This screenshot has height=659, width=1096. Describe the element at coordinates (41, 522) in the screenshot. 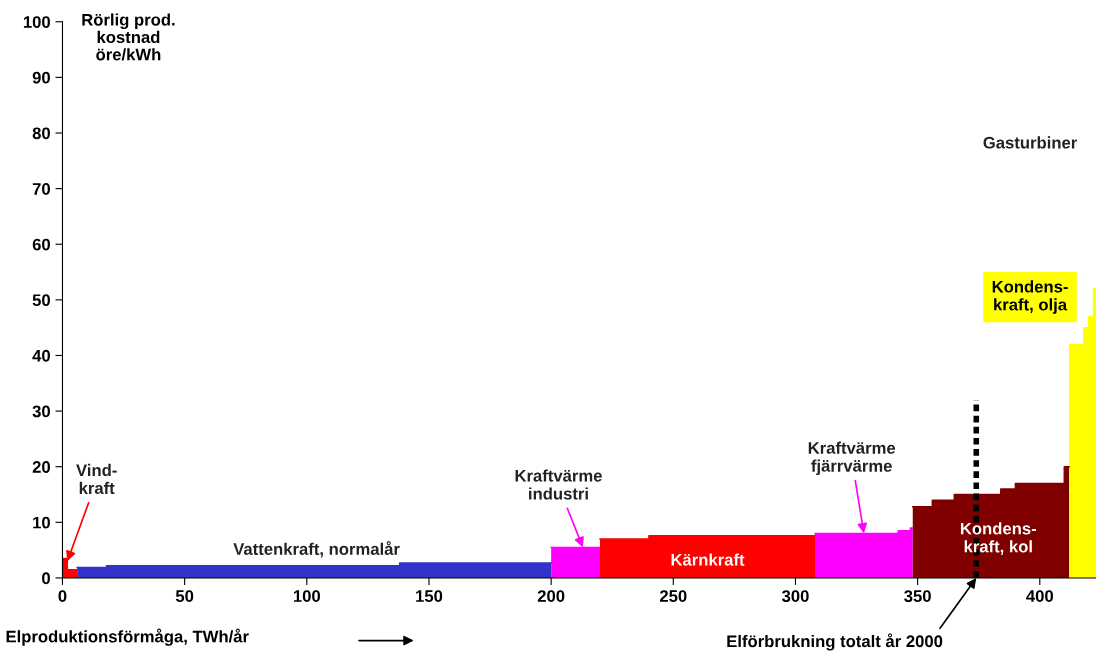

I see `y-tick-label: 10` at that location.